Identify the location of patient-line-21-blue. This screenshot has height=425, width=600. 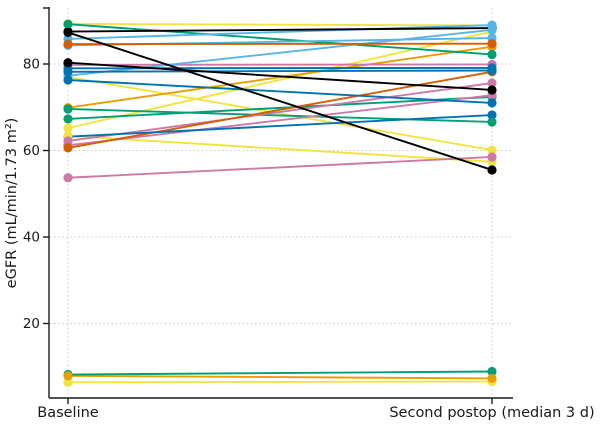
(280, 71).